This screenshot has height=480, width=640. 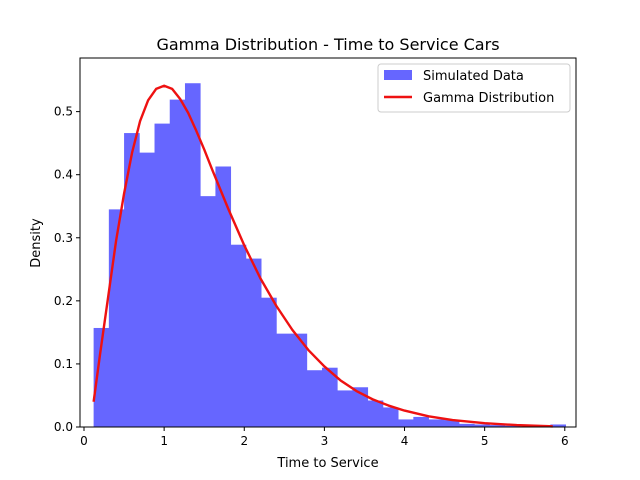 What do you see at coordinates (398, 75) in the screenshot?
I see `legend-swatch-simulated-data` at bounding box center [398, 75].